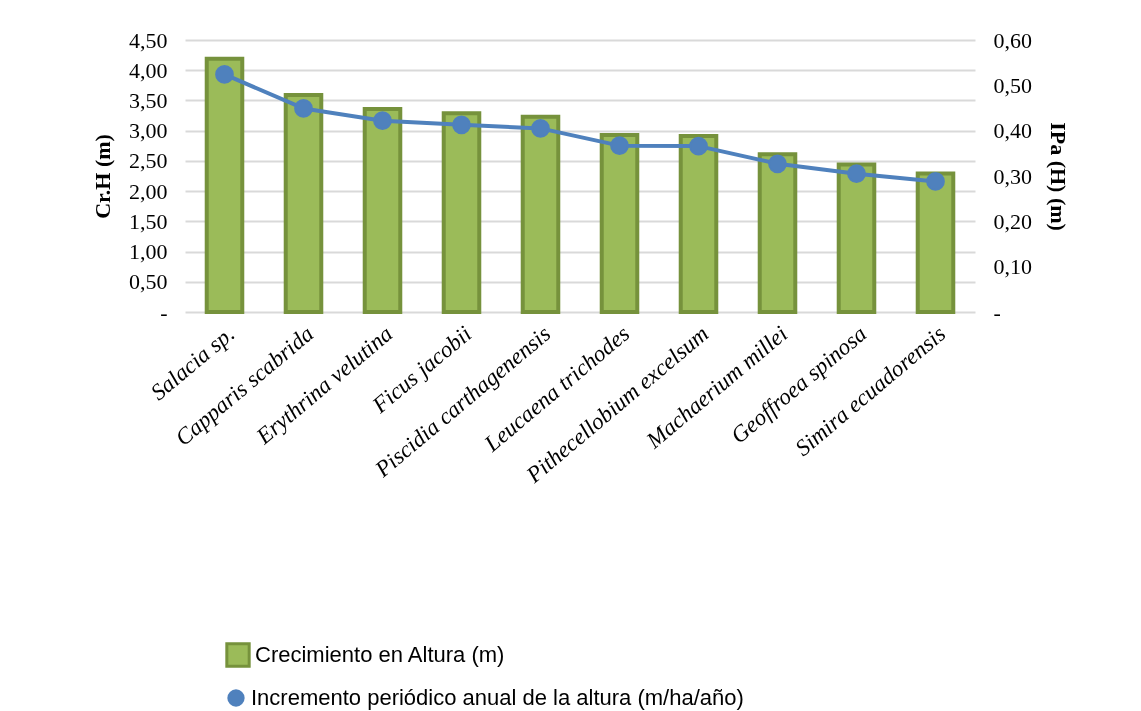 The height and width of the screenshot is (711, 1141). I want to click on y-tick-label: 4,50, so click(148, 40).